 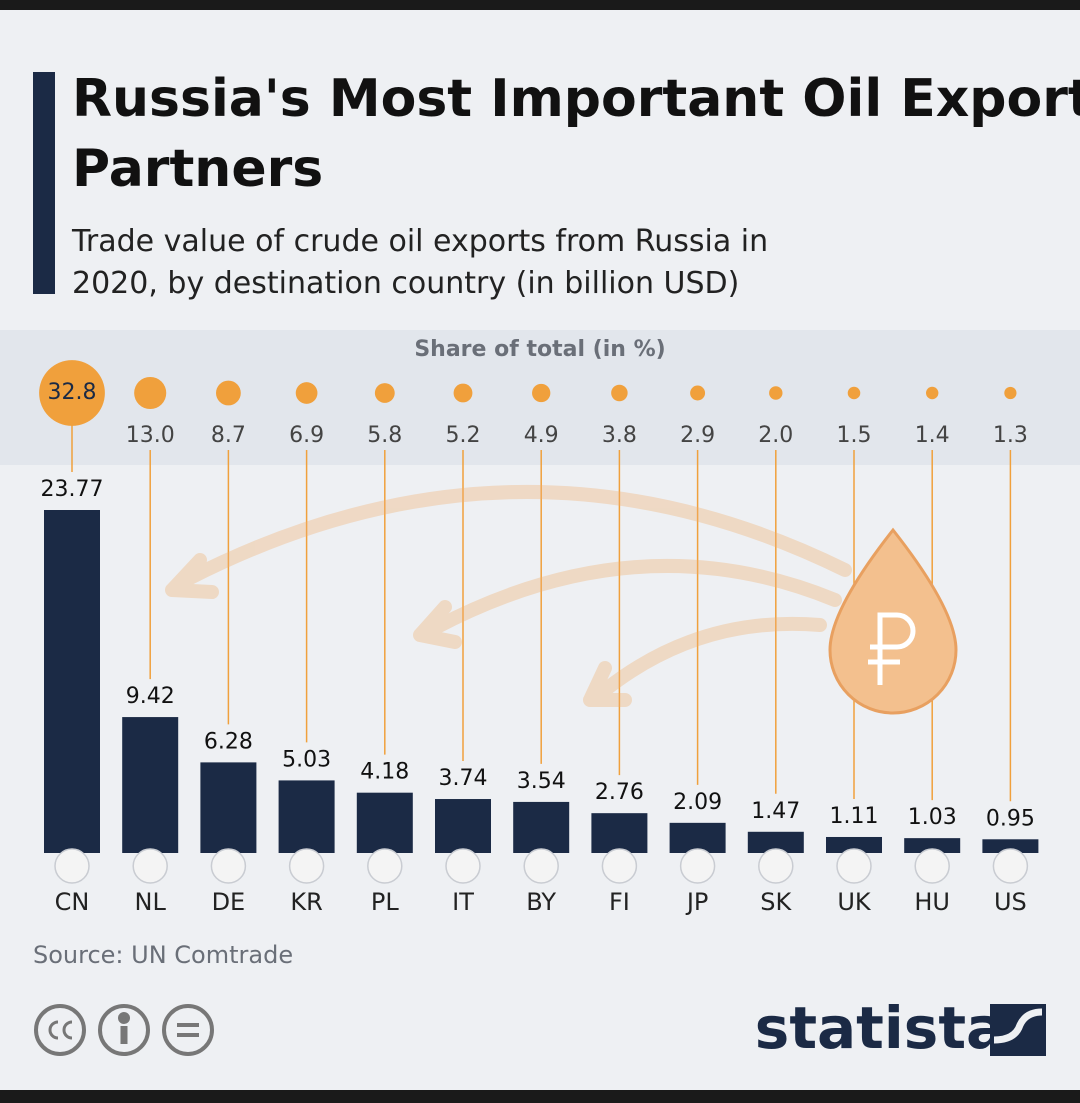 What do you see at coordinates (463, 778) in the screenshot?
I see `value-label: 3.74` at bounding box center [463, 778].